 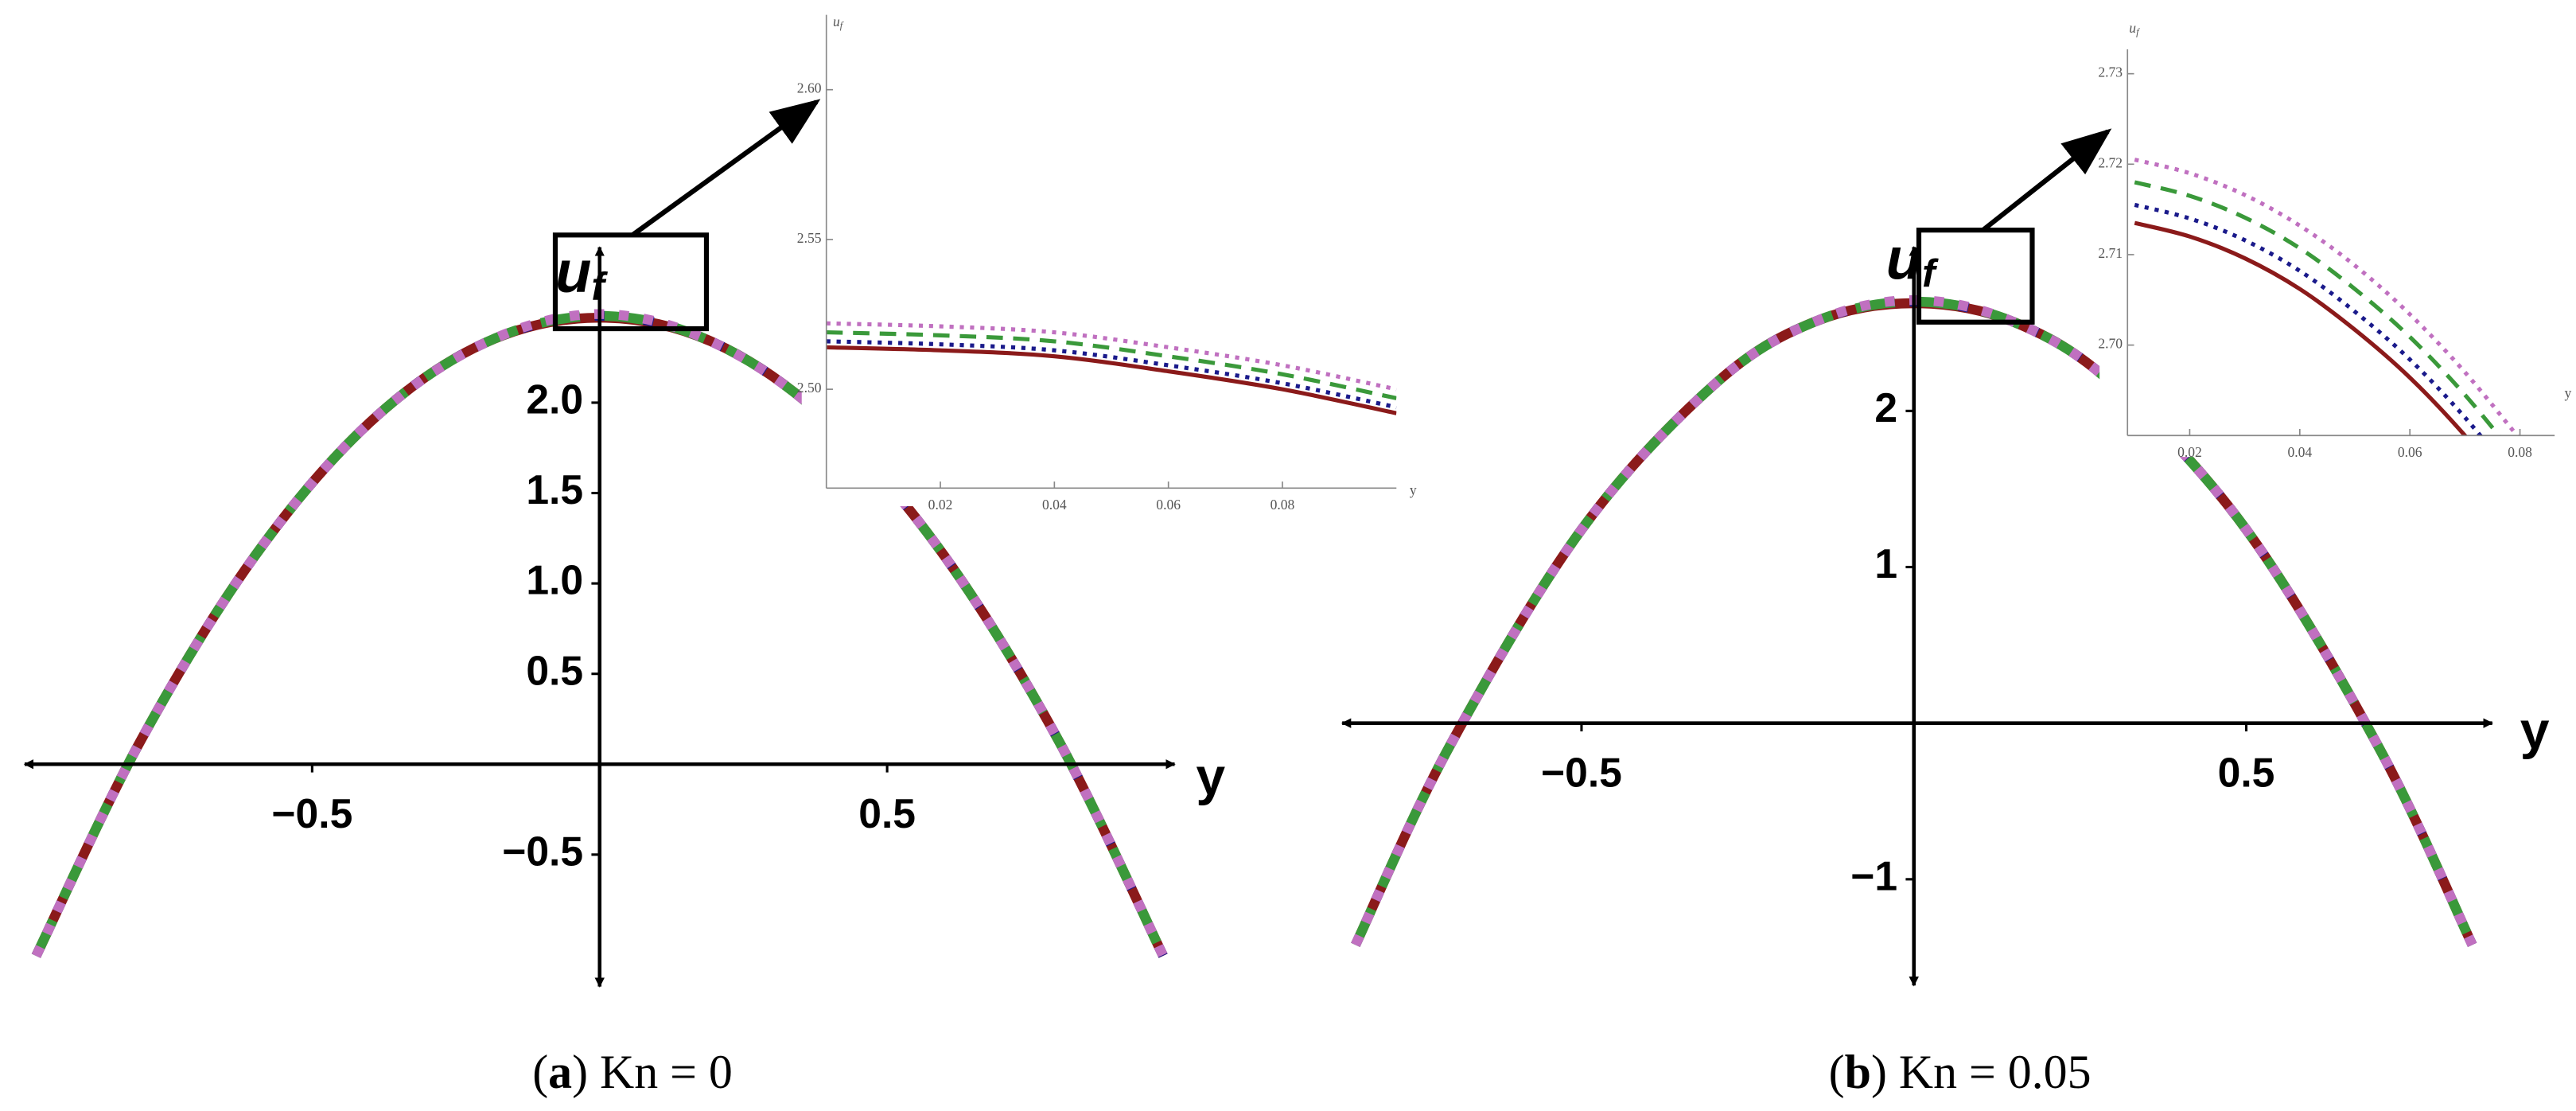 I want to click on series-group, so click(x=1112, y=368).